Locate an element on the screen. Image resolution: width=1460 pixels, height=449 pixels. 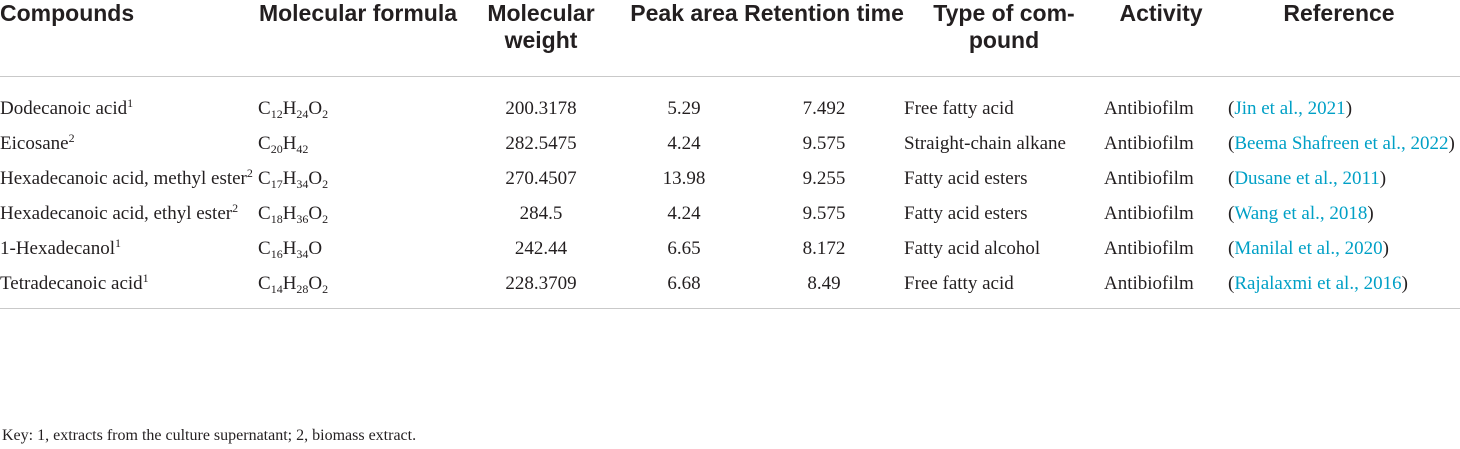
compound-name-cell: Dodecanoic acid1 is located at coordinates (129, 103).